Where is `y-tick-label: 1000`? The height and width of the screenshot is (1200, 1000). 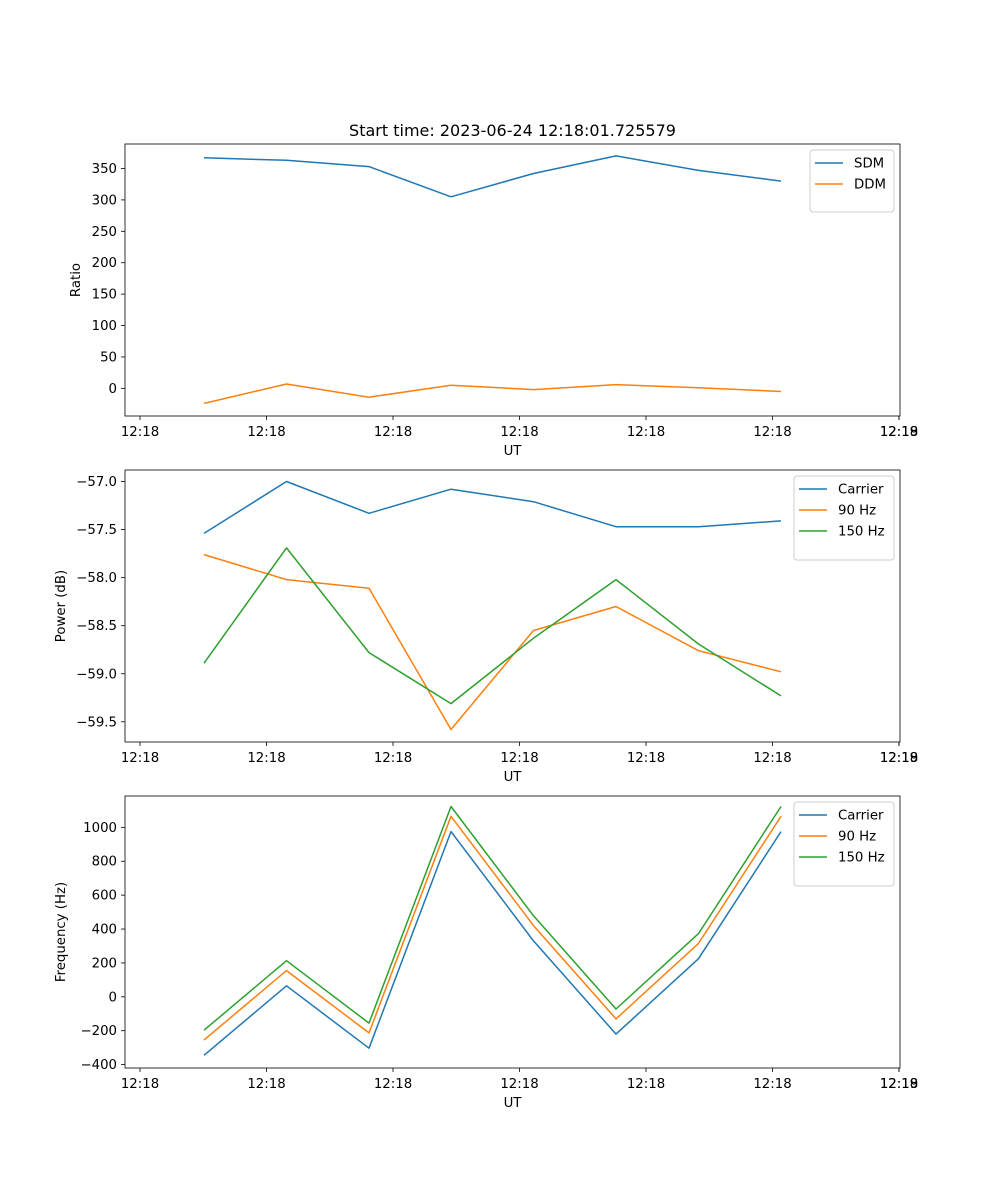 y-tick-label: 1000 is located at coordinates (100, 828).